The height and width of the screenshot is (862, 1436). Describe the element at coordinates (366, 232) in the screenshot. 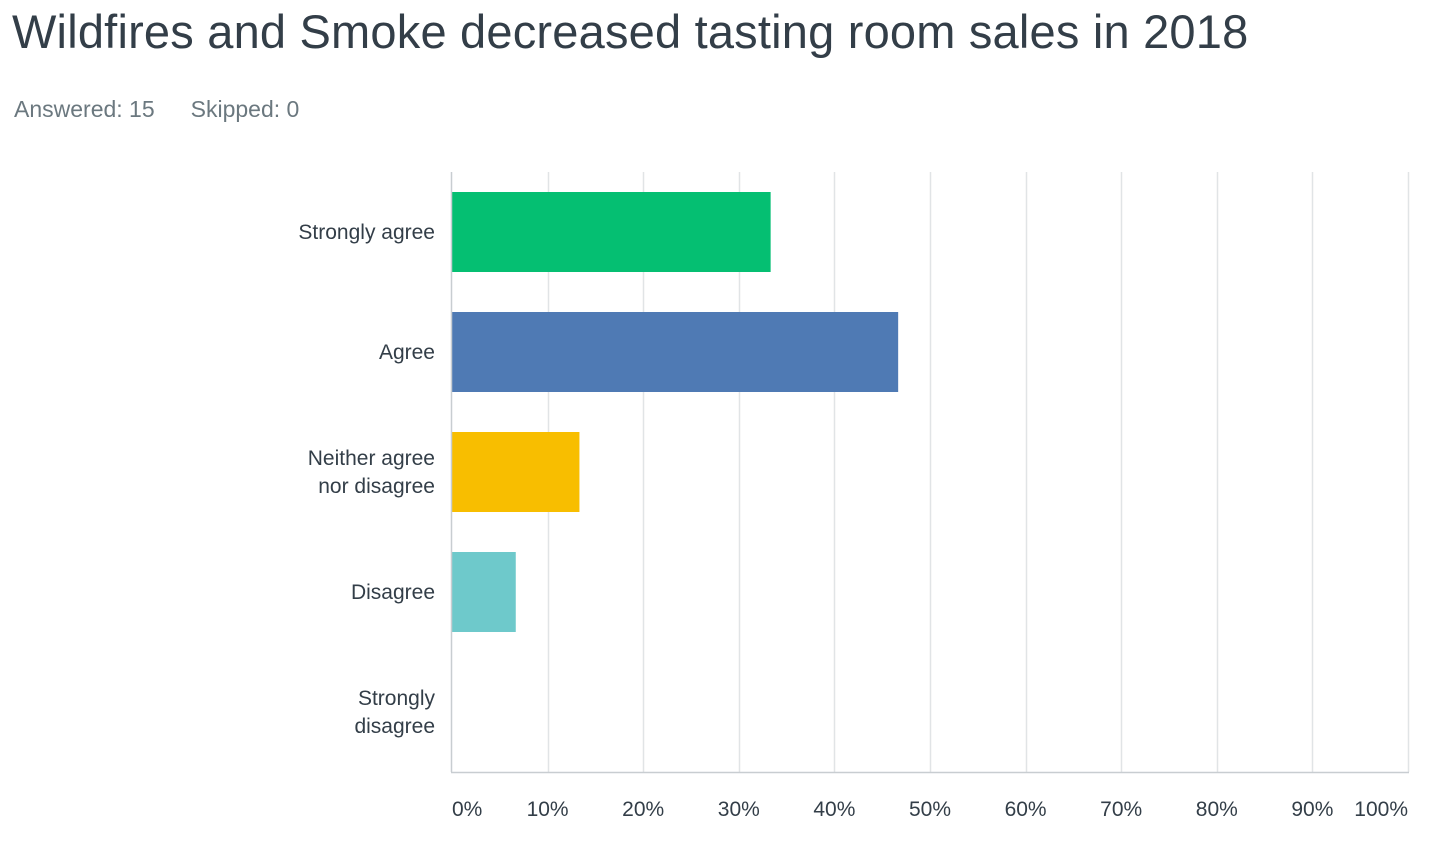

I see `category-label-strongly-agree: Strongly agree` at that location.